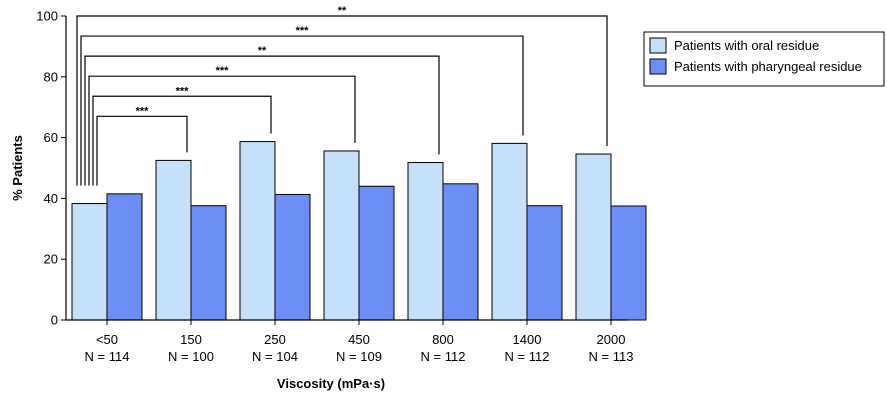 Image resolution: width=887 pixels, height=395 pixels. What do you see at coordinates (331, 383) in the screenshot?
I see `x-axis-title: Viscosity (mPa·s)` at bounding box center [331, 383].